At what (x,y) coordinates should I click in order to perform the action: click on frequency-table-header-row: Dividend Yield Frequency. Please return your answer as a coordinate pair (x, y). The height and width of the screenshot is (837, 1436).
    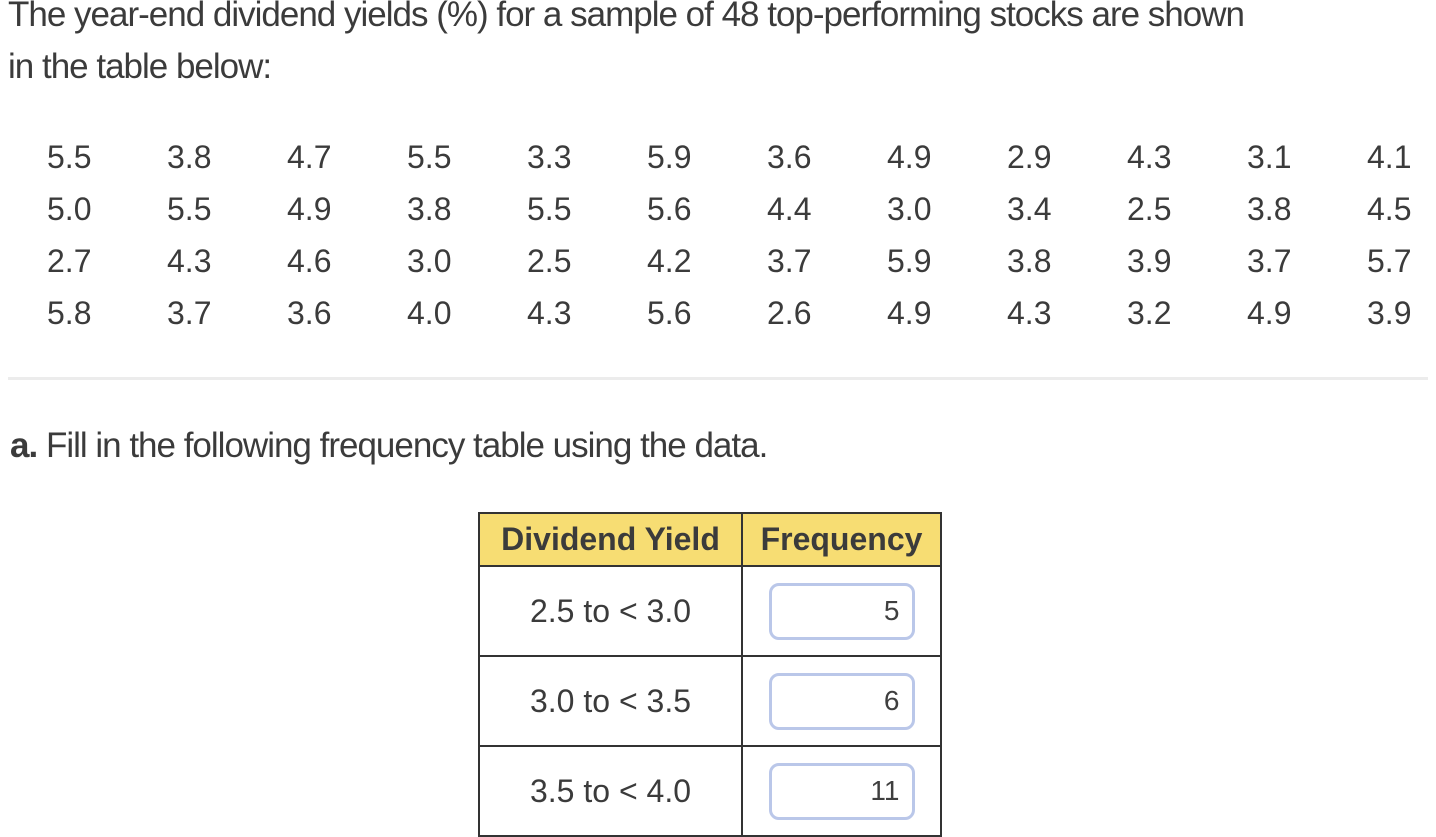
    Looking at the image, I should click on (710, 539).